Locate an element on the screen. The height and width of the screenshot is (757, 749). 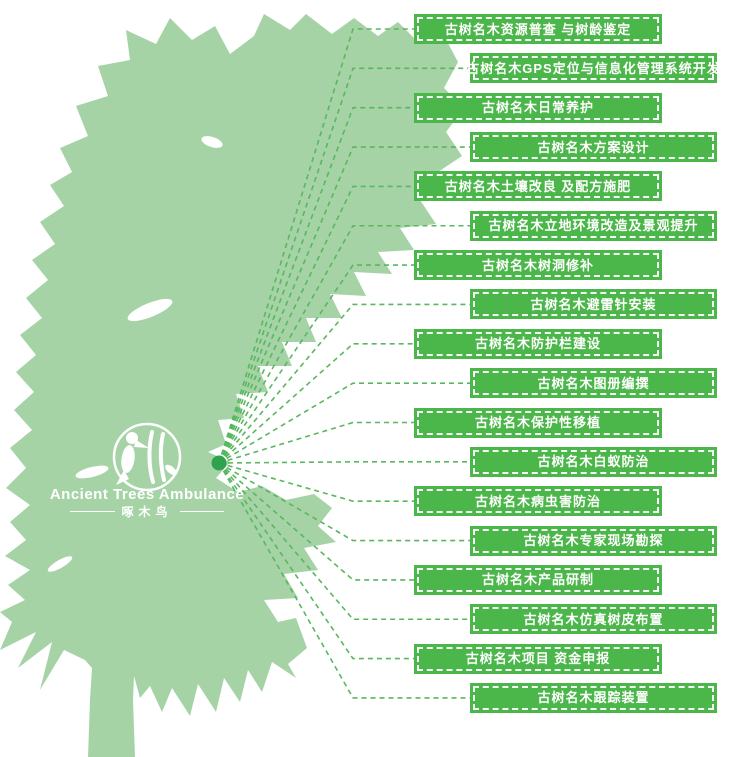
service-banner-label: 古树名木项目 资金申报 is located at coordinates (538, 659).